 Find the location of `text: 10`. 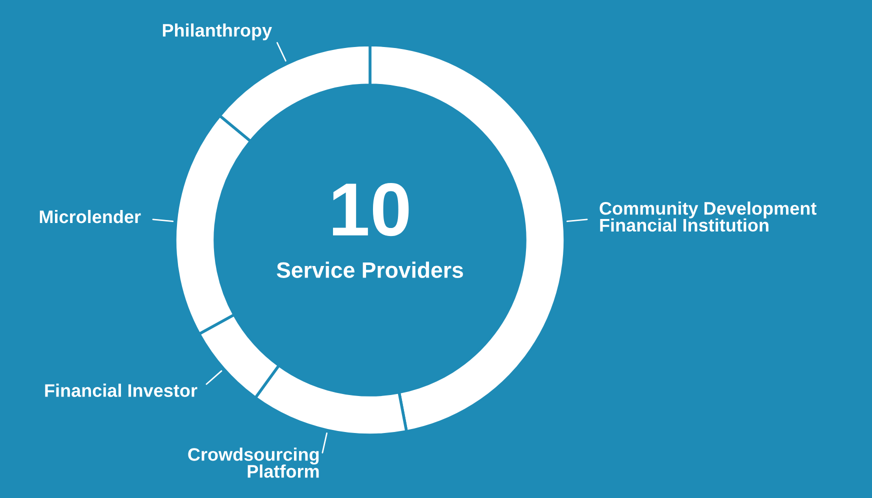

text: 10 is located at coordinates (371, 209).